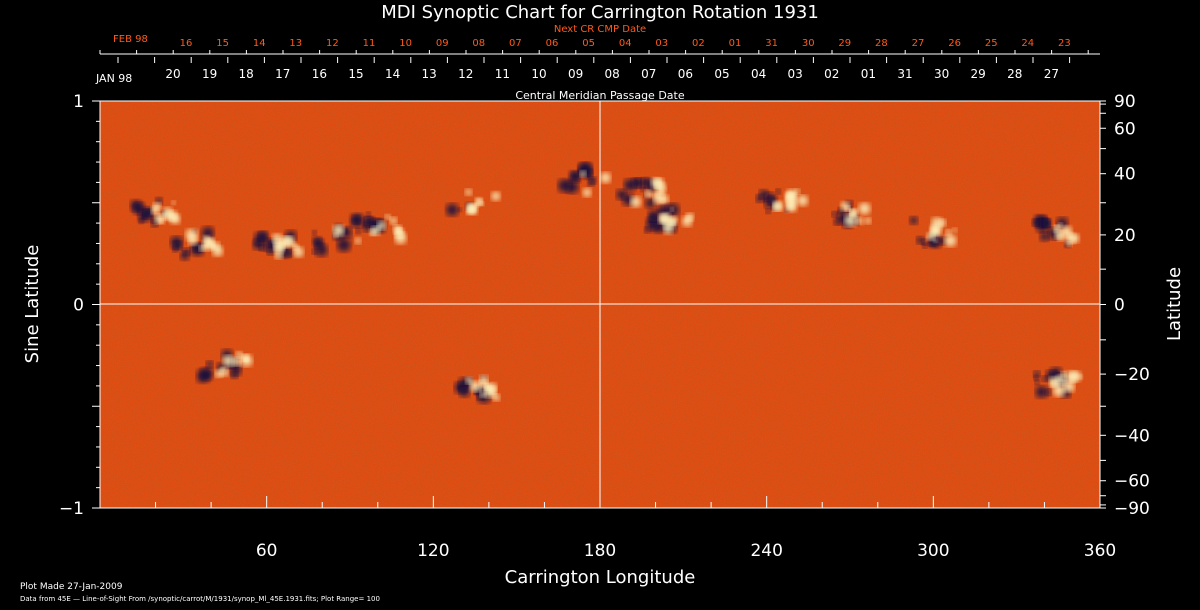 The image size is (1200, 610). Describe the element at coordinates (1100, 551) in the screenshot. I see `x-tick-label: 360` at that location.